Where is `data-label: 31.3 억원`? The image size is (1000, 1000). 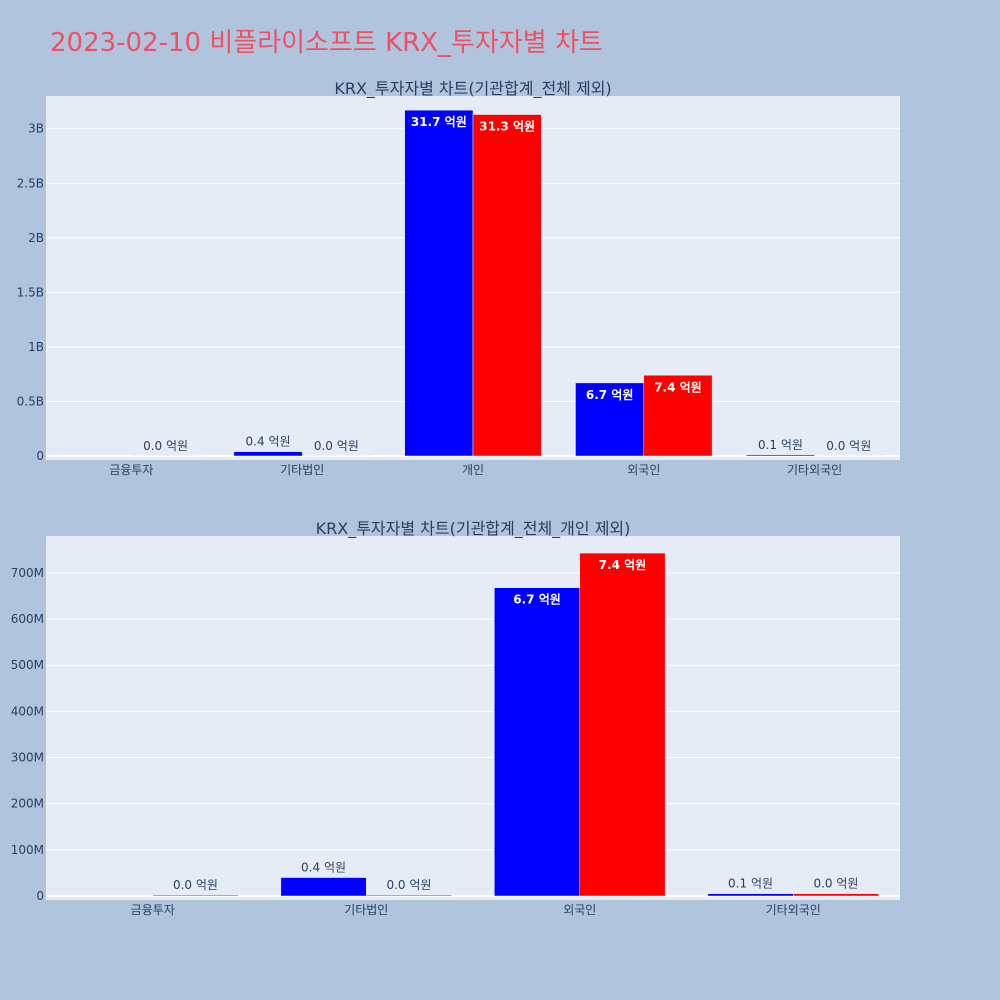
data-label: 31.3 억원 is located at coordinates (507, 127).